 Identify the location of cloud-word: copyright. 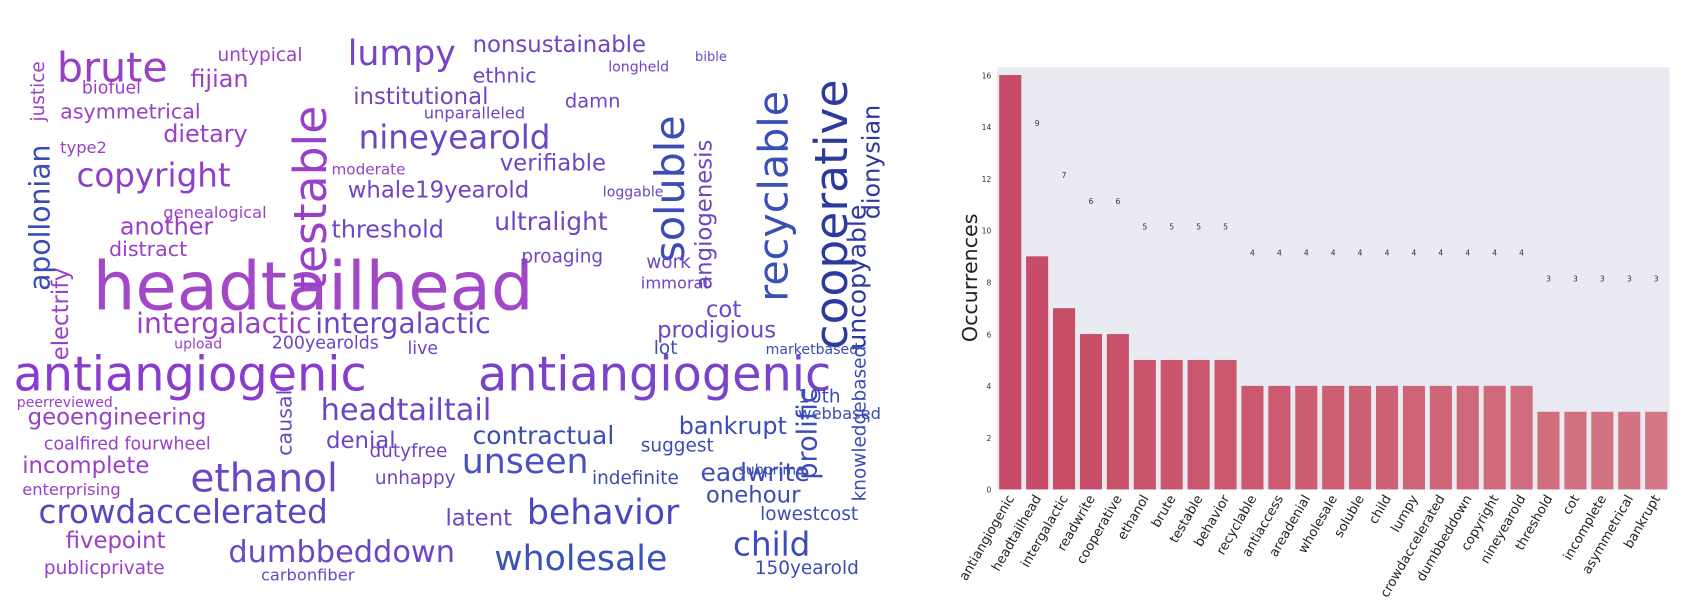
(153, 176).